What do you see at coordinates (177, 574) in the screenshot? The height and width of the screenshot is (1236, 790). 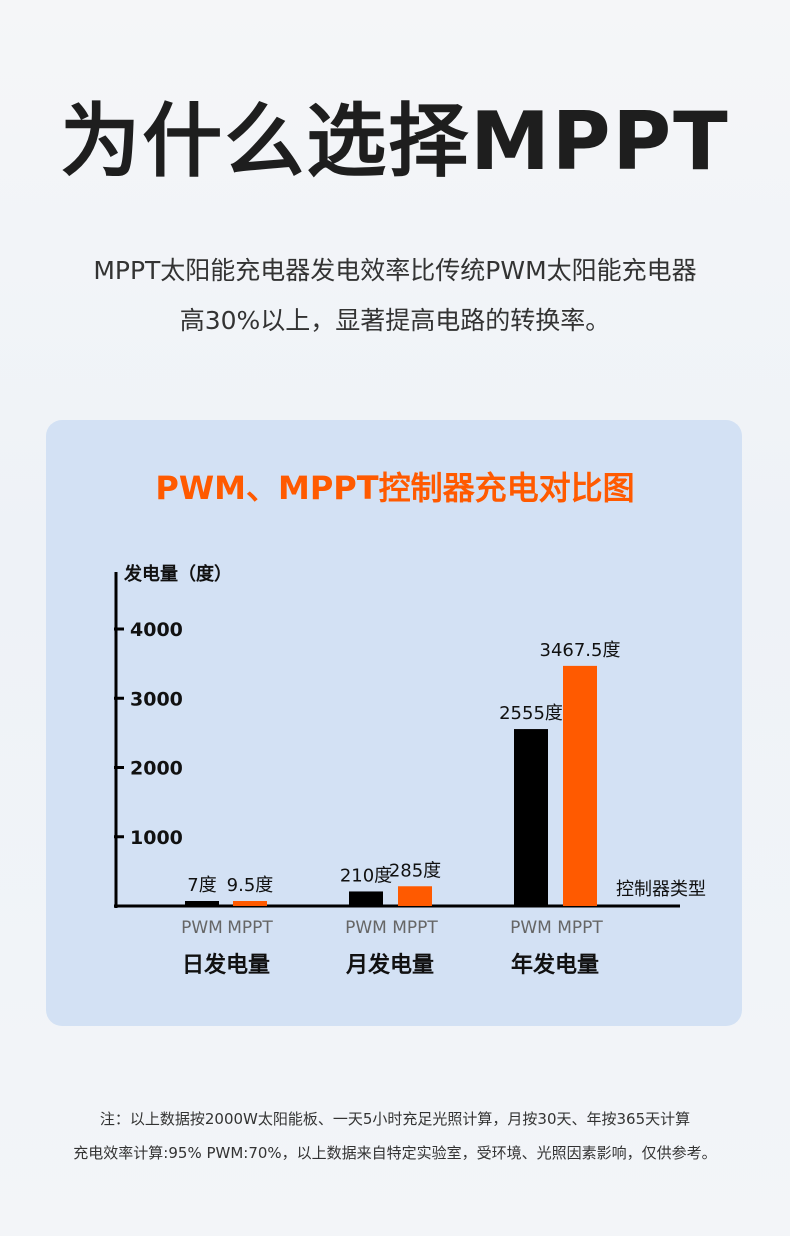 I see `y-axis-label: 发电量（度）` at bounding box center [177, 574].